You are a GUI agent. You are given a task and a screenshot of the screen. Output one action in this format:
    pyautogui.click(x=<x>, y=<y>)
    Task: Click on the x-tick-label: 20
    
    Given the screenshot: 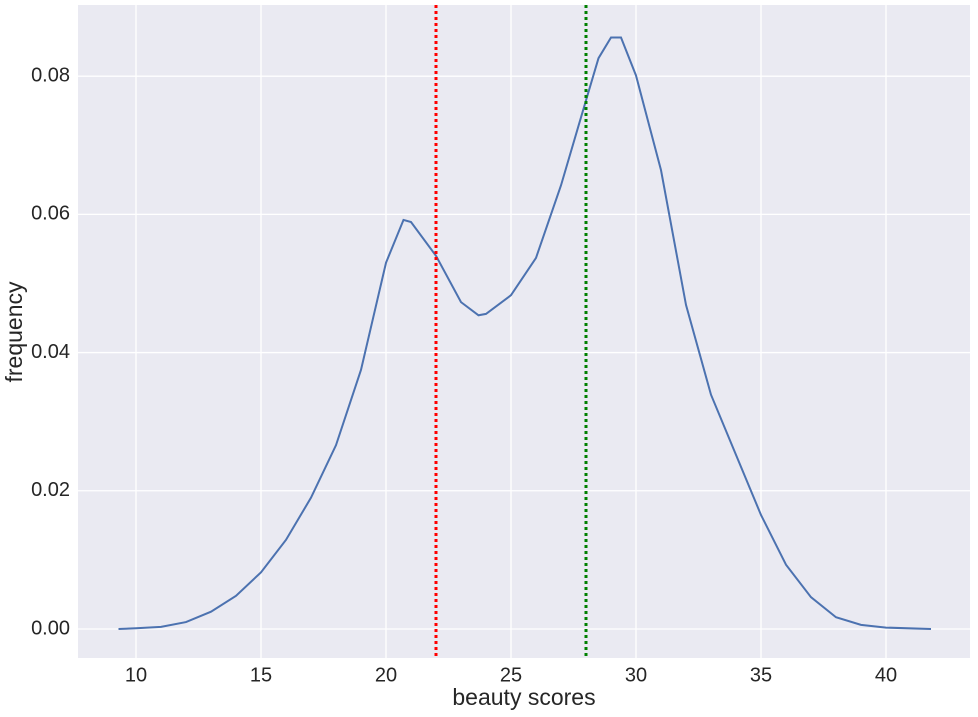 What is the action you would take?
    pyautogui.click(x=386, y=675)
    